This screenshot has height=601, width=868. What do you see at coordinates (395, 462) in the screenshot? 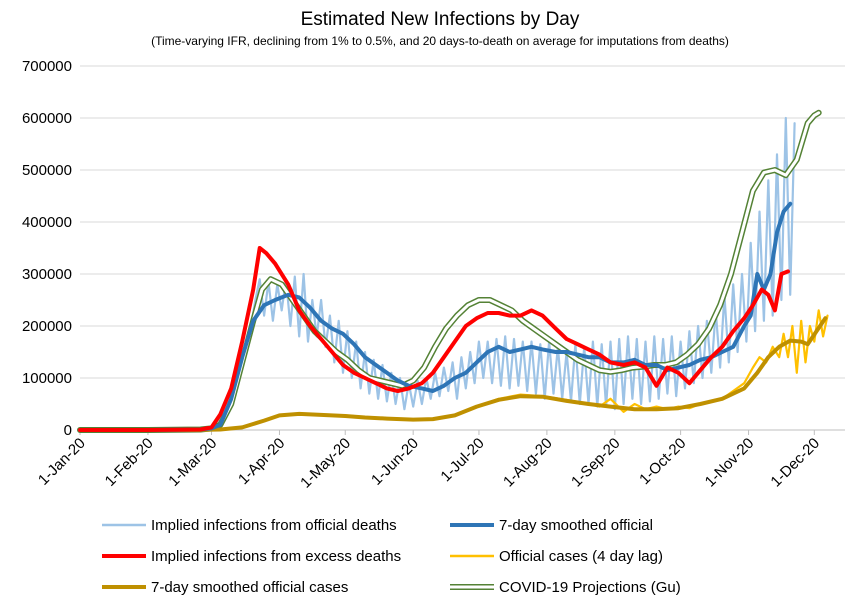
I see `x-tick-label: 1-Jun-20` at bounding box center [395, 462].